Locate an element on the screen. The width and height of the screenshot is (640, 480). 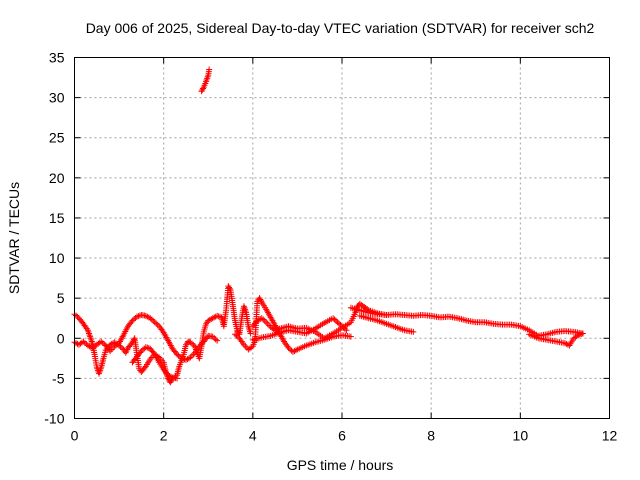
y-tick-label: 30 is located at coordinates (57, 98).